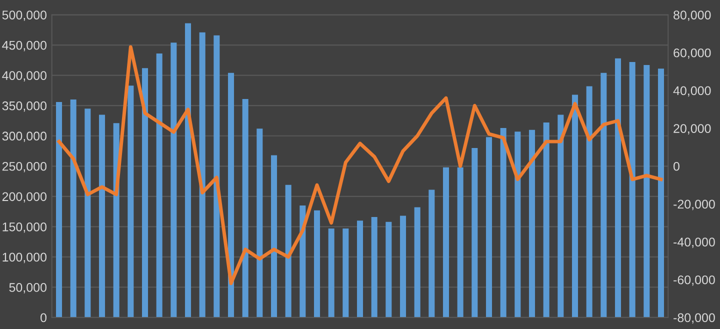 This screenshot has height=329, width=720. I want to click on y2-tick-label: -60,000, so click(694, 280).